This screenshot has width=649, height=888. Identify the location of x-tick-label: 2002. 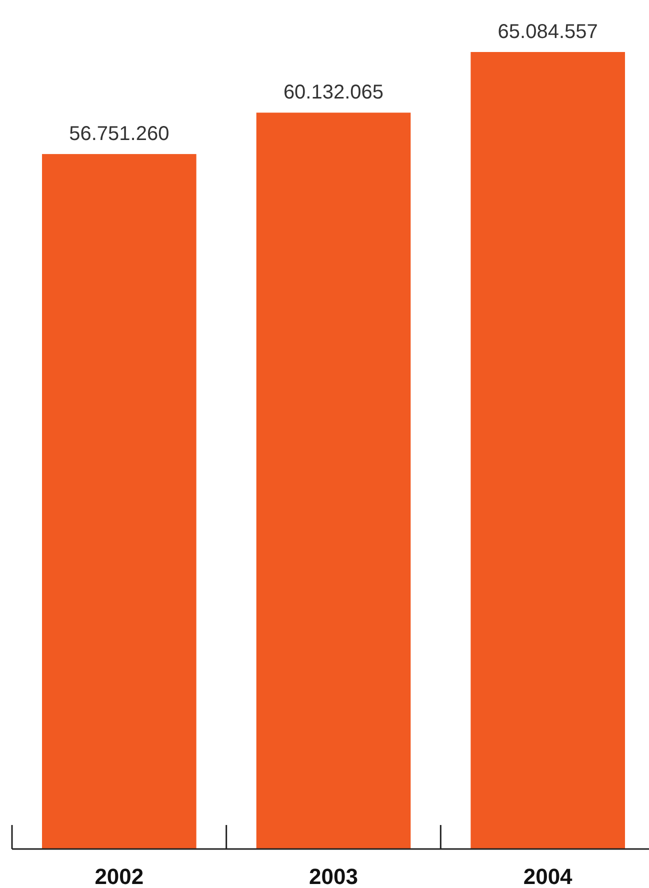
(119, 876).